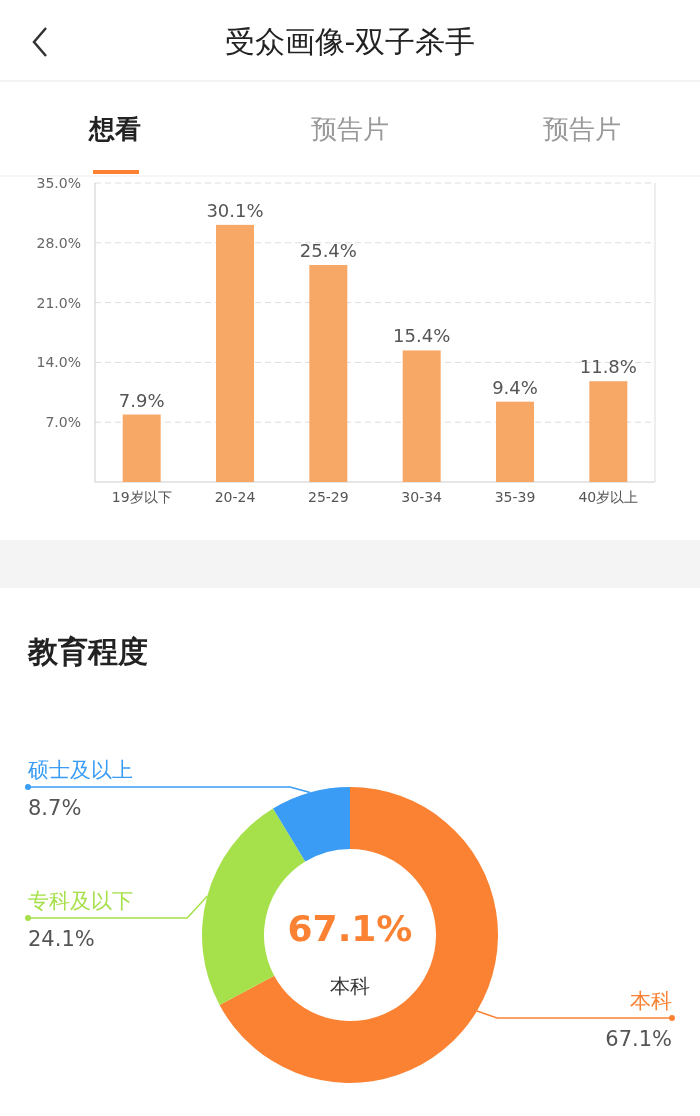 This screenshot has width=700, height=1116. What do you see at coordinates (235, 497) in the screenshot?
I see `x-tick-label: 20-24` at bounding box center [235, 497].